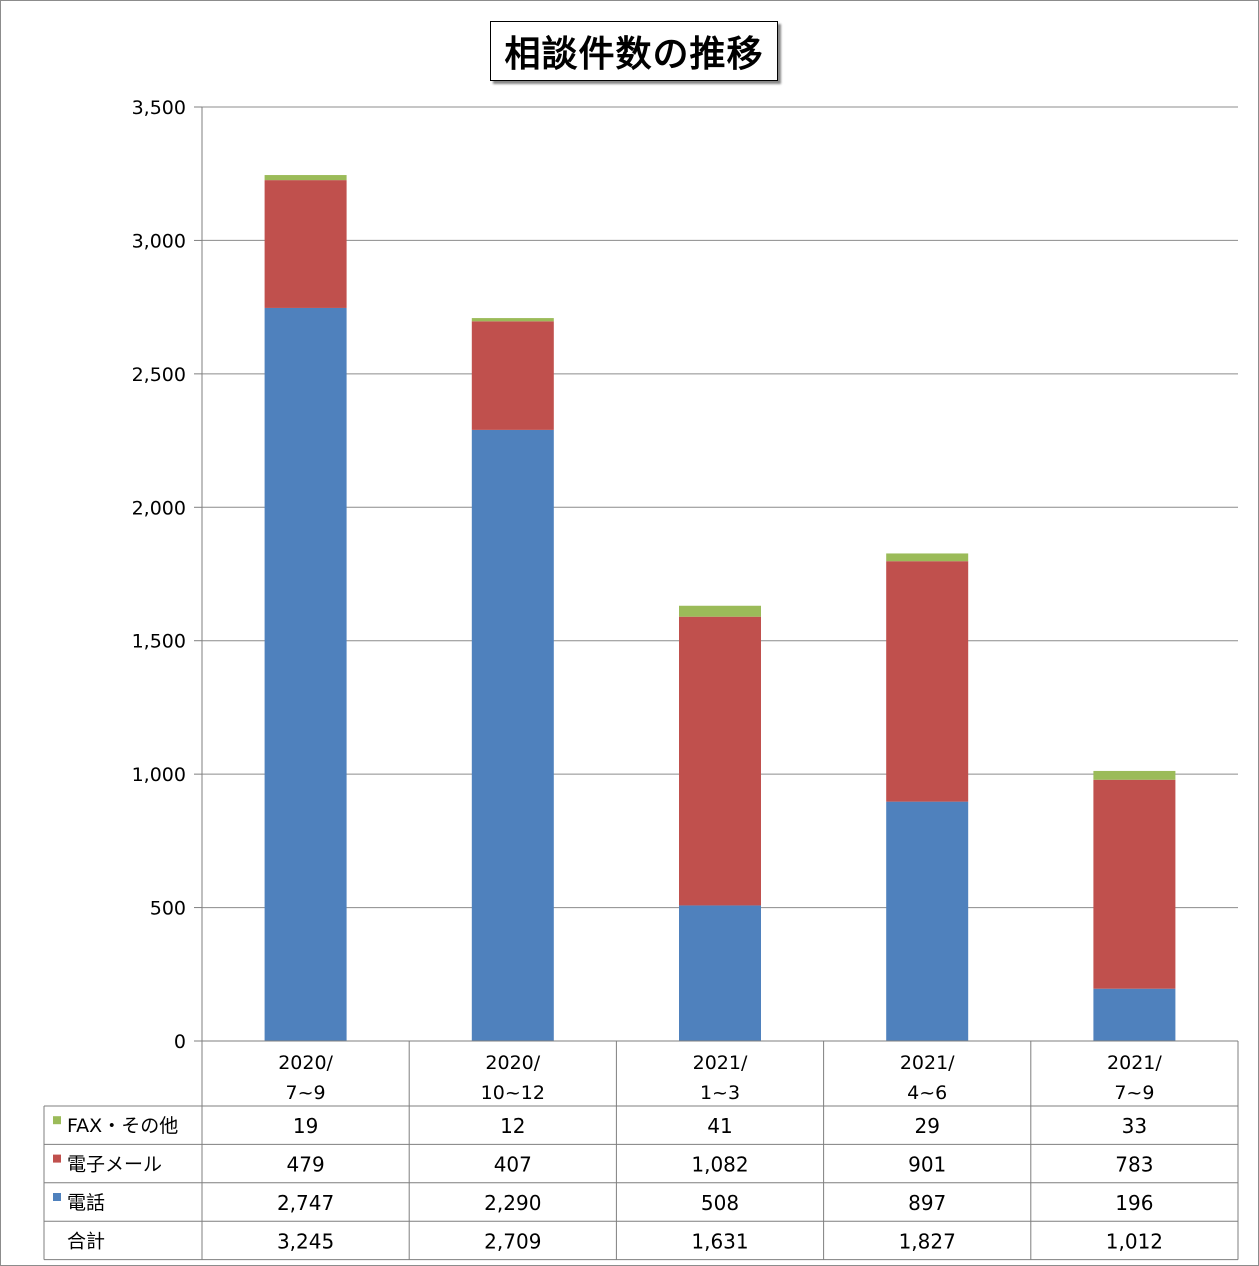 The width and height of the screenshot is (1259, 1266). Describe the element at coordinates (927, 1203) in the screenshot. I see `data-label: 897` at that location.